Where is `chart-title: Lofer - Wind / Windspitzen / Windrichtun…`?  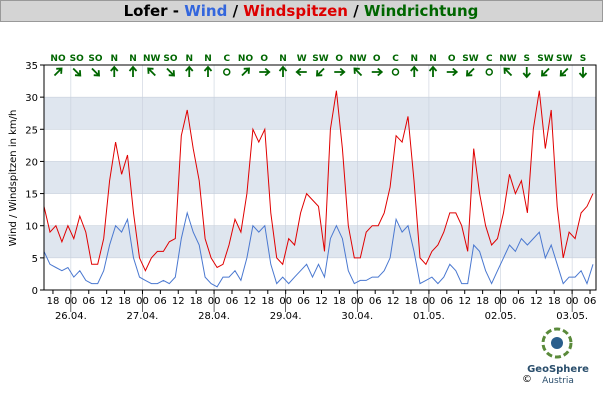
chart-title: Lofer - Wind / Windspitzen / Windrichtun… is located at coordinates (301, 11).